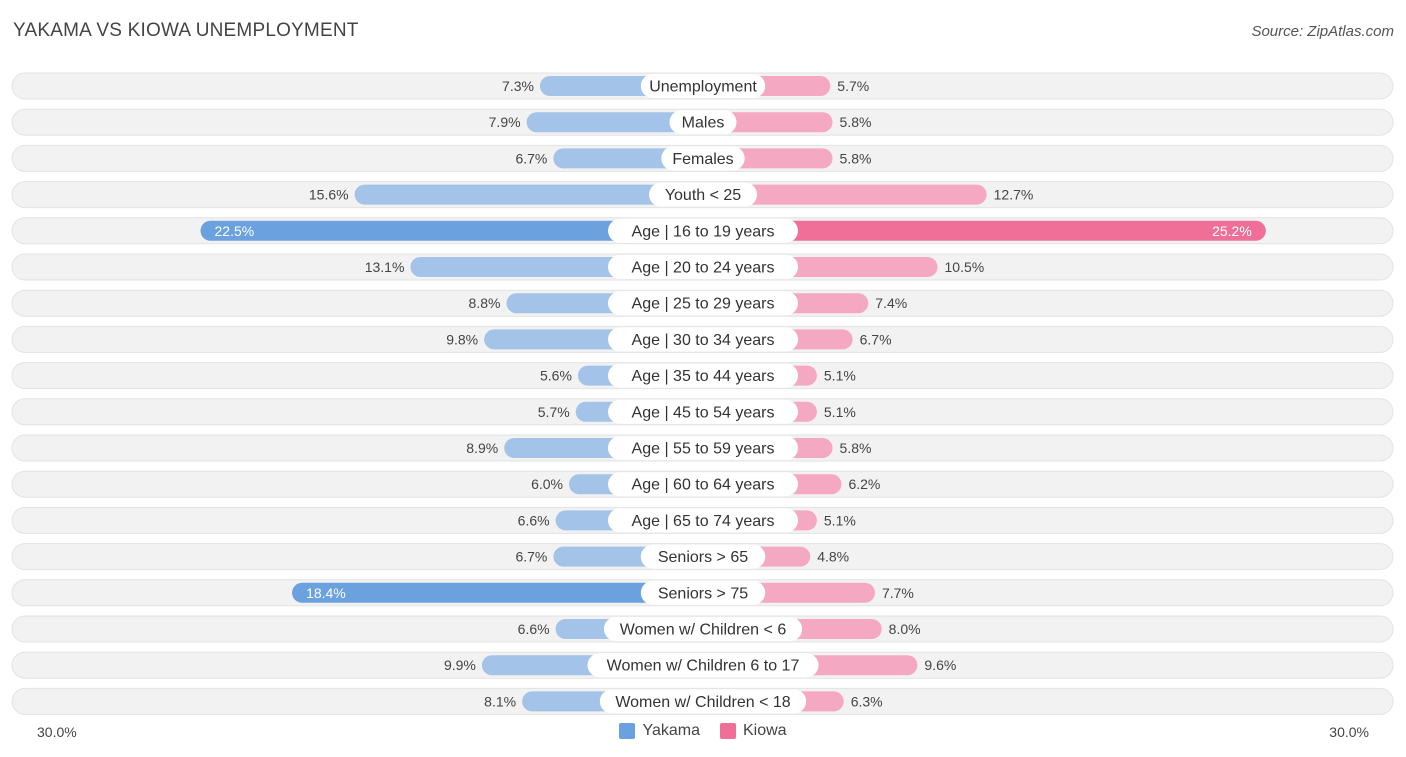 This screenshot has height=757, width=1406. I want to click on chart-row: 8.8% 7.4% Age | 25 to 29 years, so click(702, 303).